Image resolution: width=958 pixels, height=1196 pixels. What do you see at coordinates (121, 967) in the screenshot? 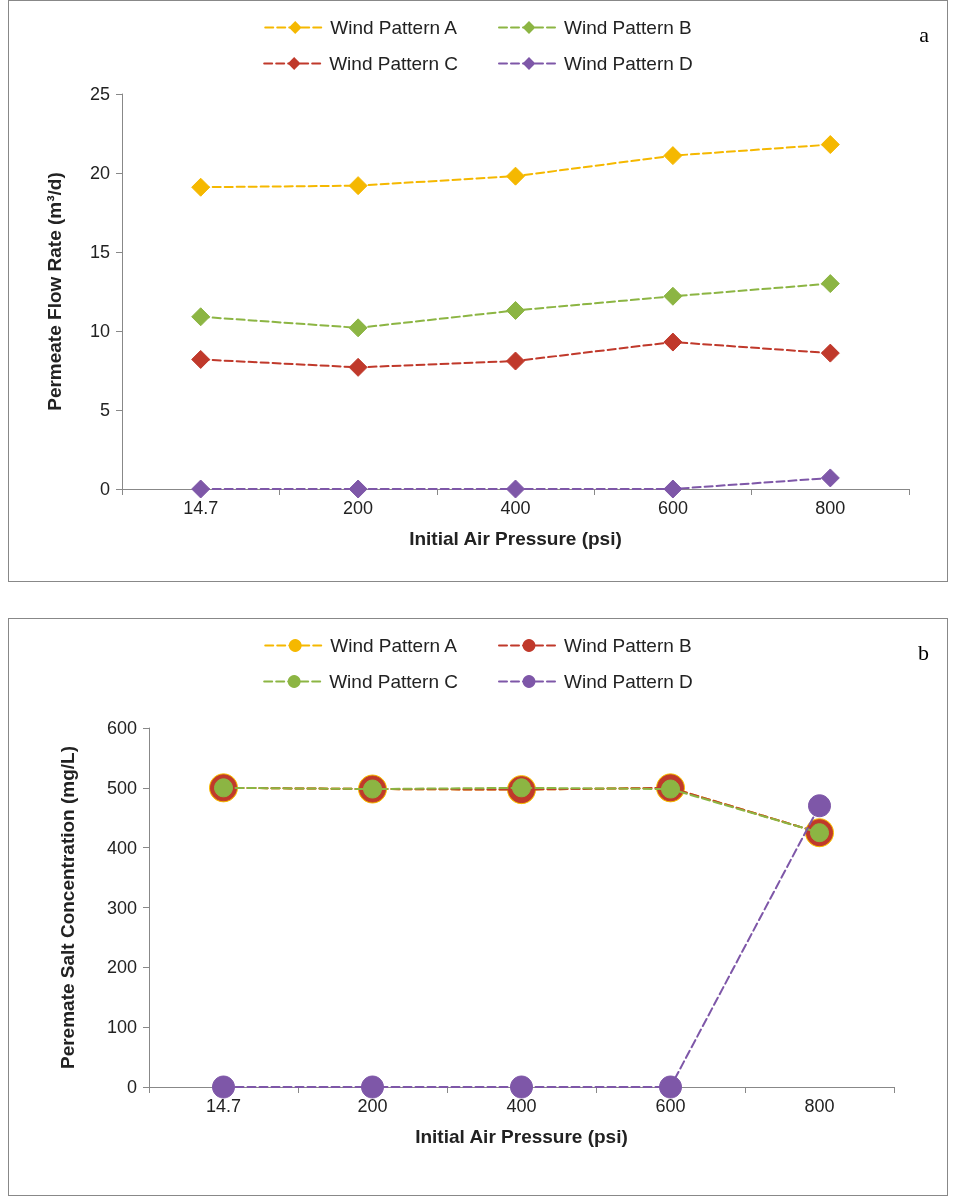
I see `y-tick-label: 200` at bounding box center [121, 967].